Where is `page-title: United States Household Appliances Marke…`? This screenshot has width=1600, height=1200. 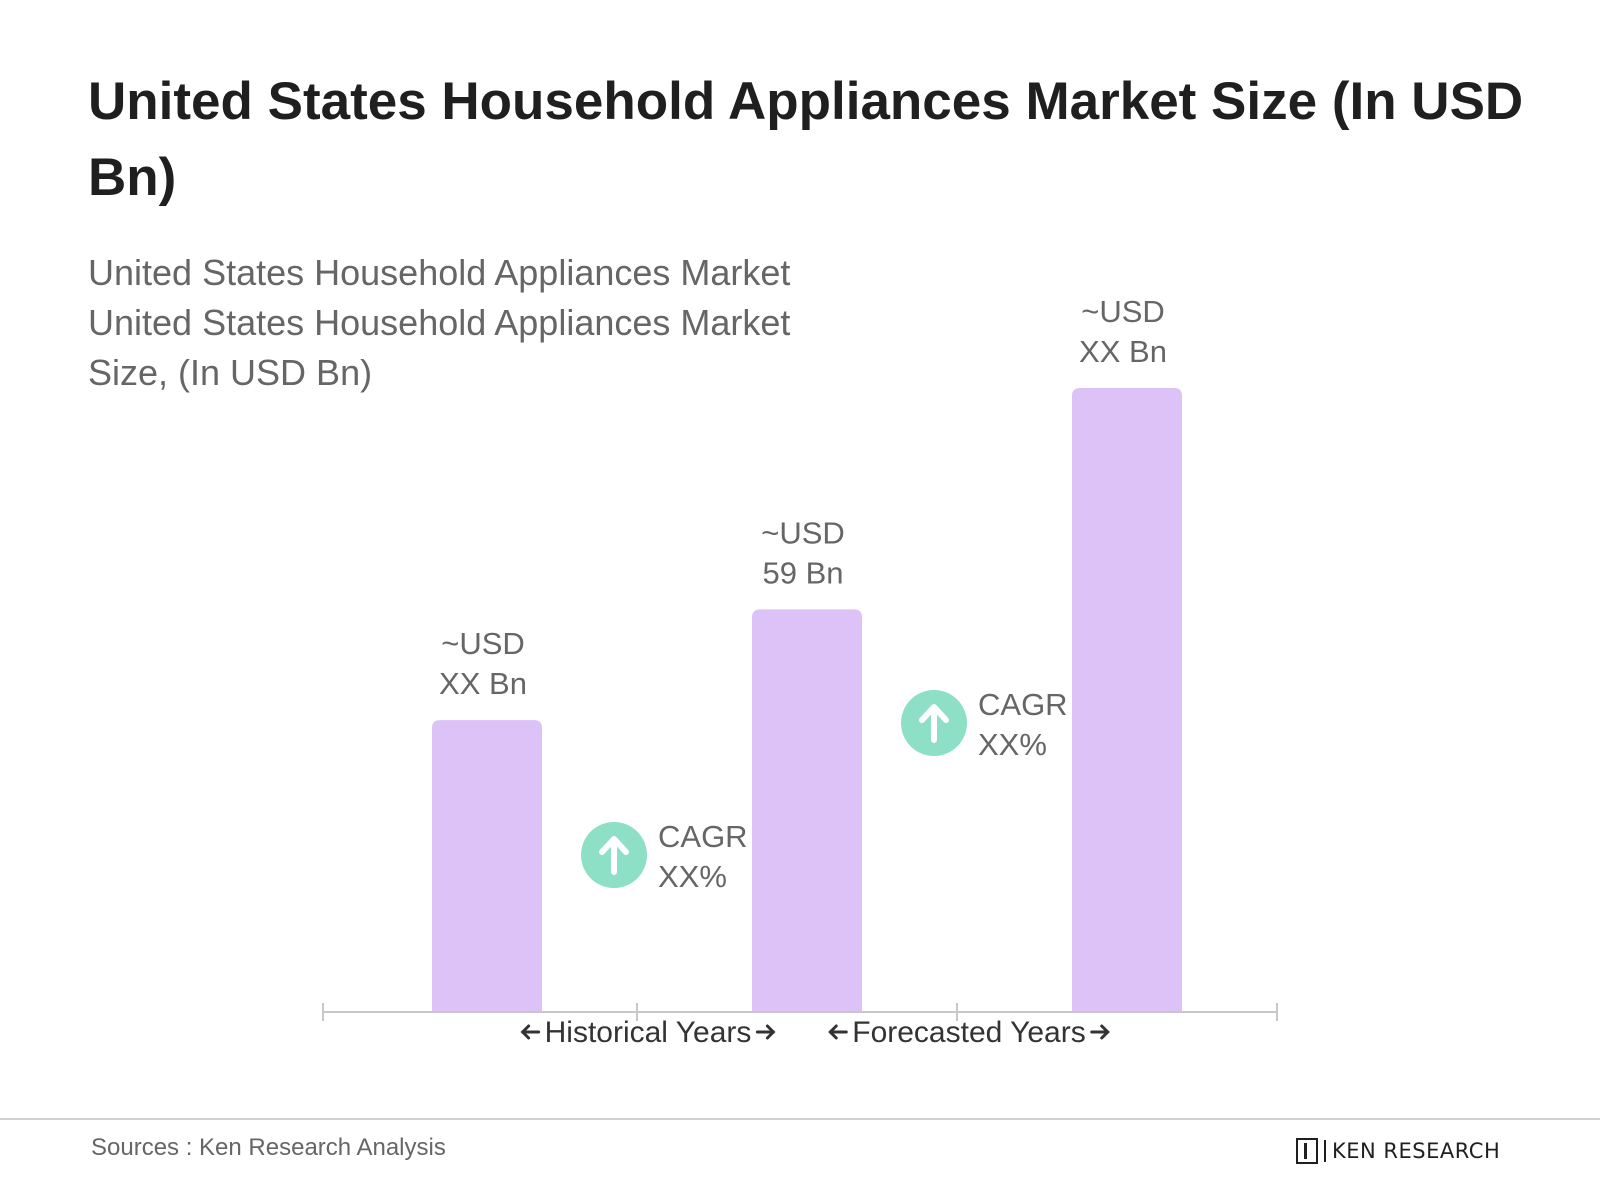 page-title: United States Household Appliances Marke… is located at coordinates (806, 139).